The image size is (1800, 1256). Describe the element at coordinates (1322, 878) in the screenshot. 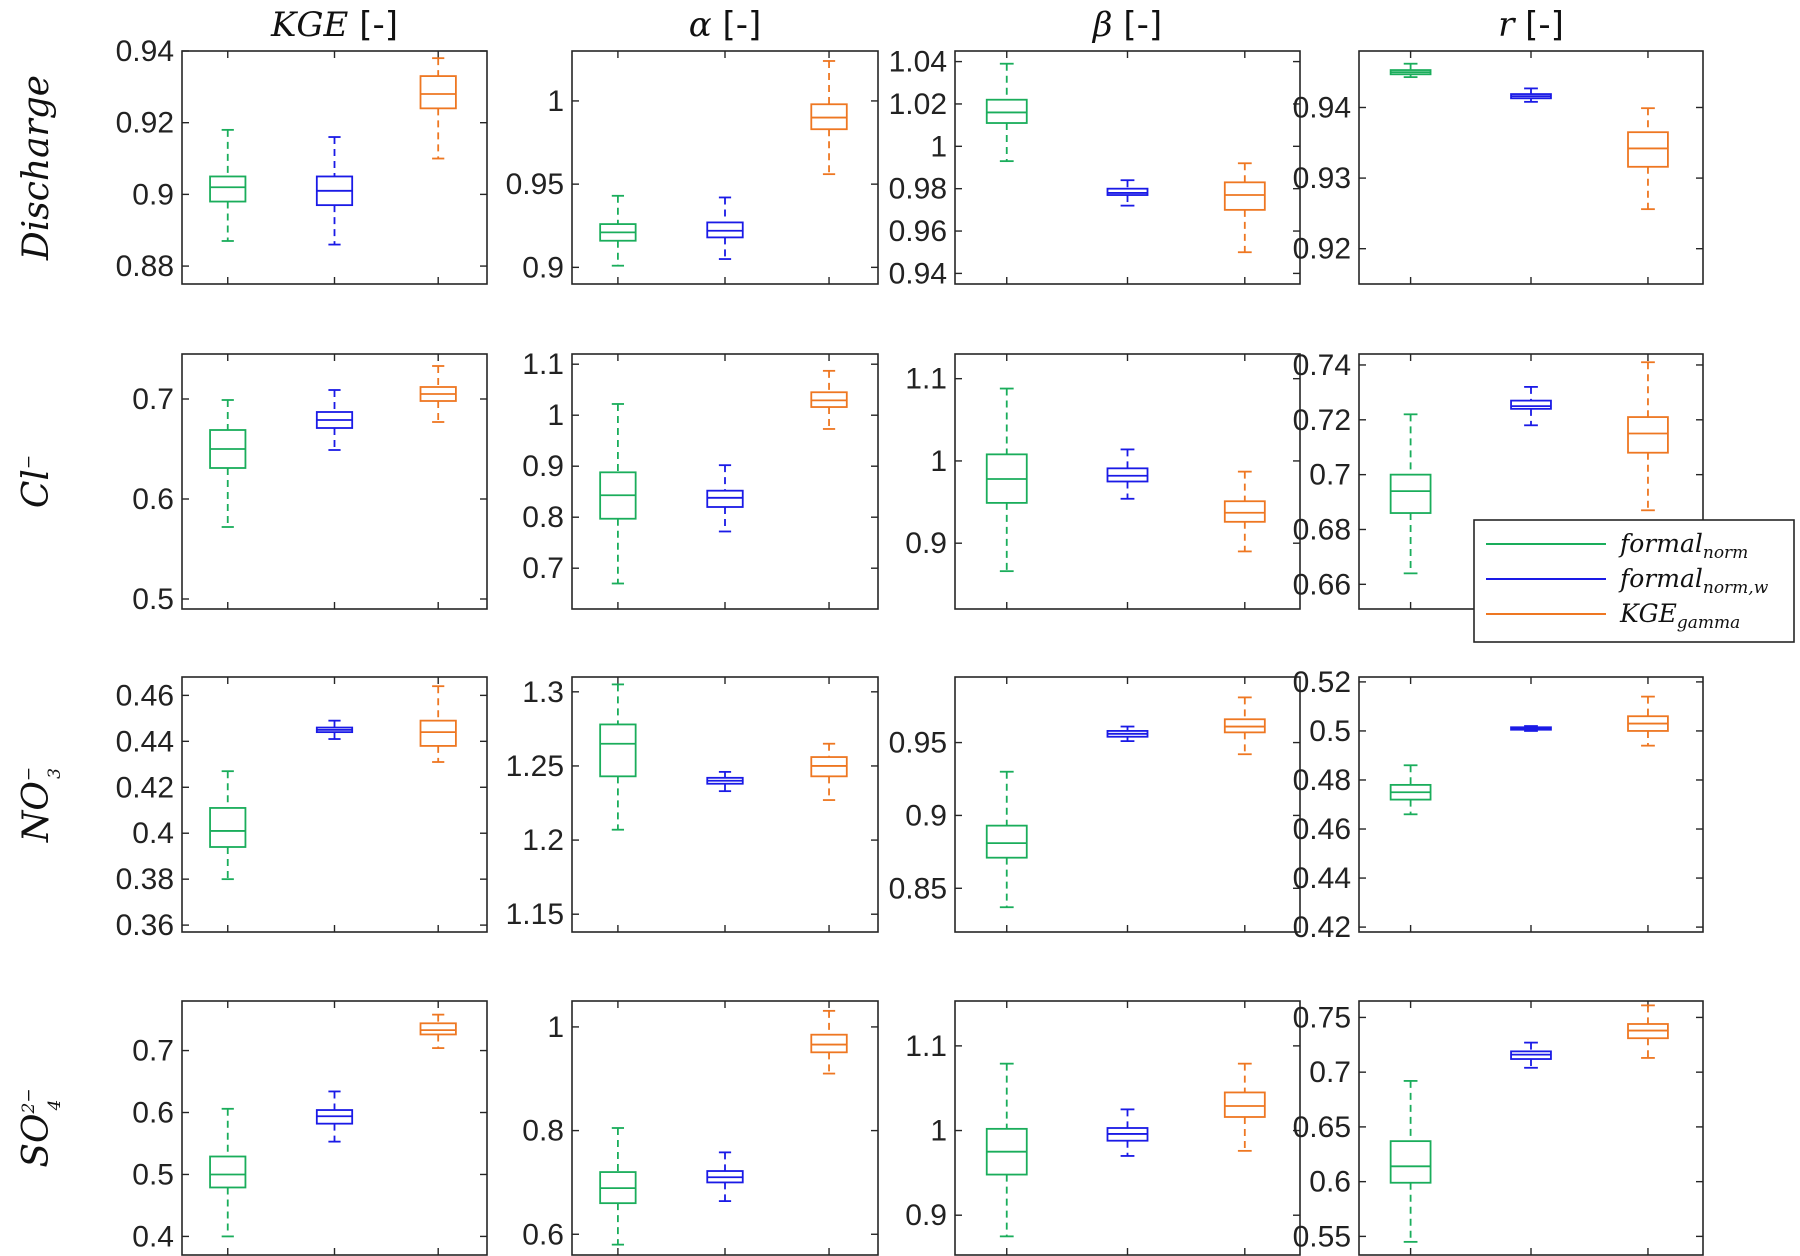

I see `y-tick-label: 0.44` at that location.